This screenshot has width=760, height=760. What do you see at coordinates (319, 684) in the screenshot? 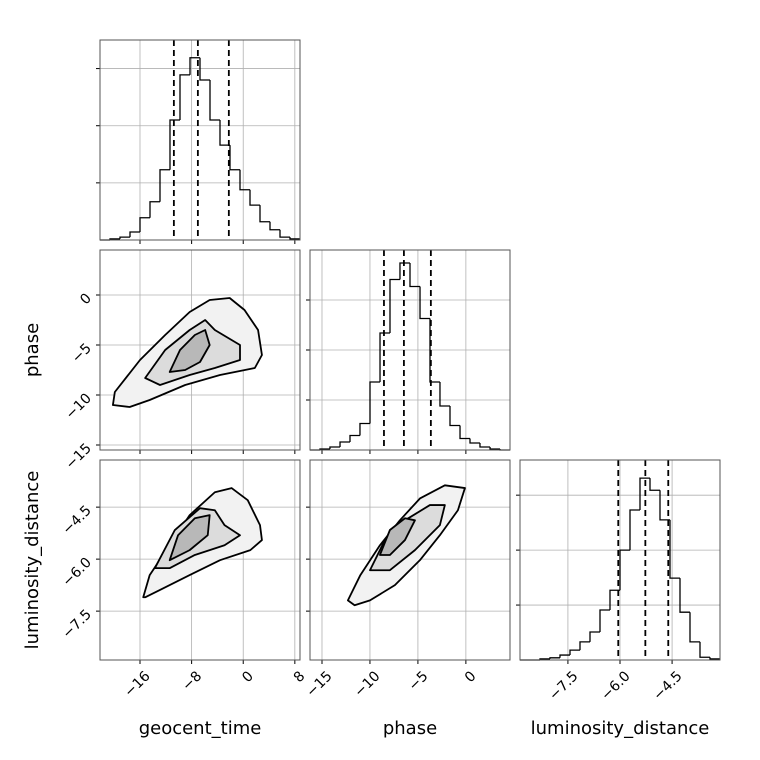
I see `x-tick-label: −15` at bounding box center [319, 684].